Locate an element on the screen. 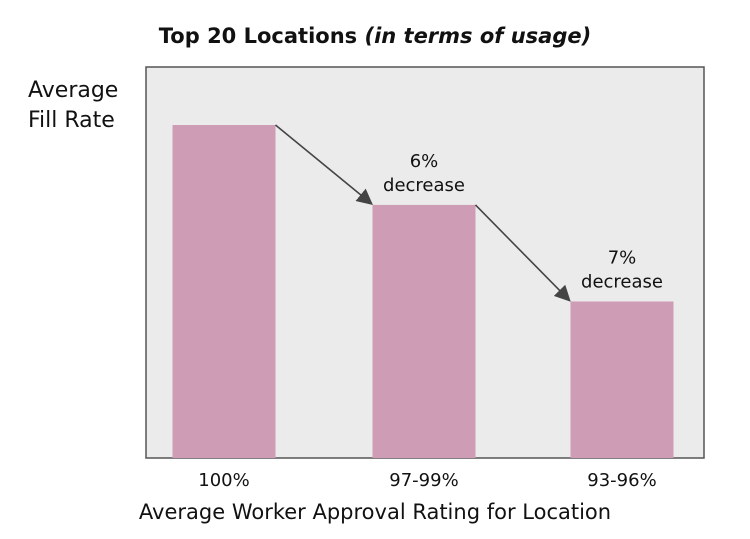  annotation-2-line-2: decrease is located at coordinates (622, 281).